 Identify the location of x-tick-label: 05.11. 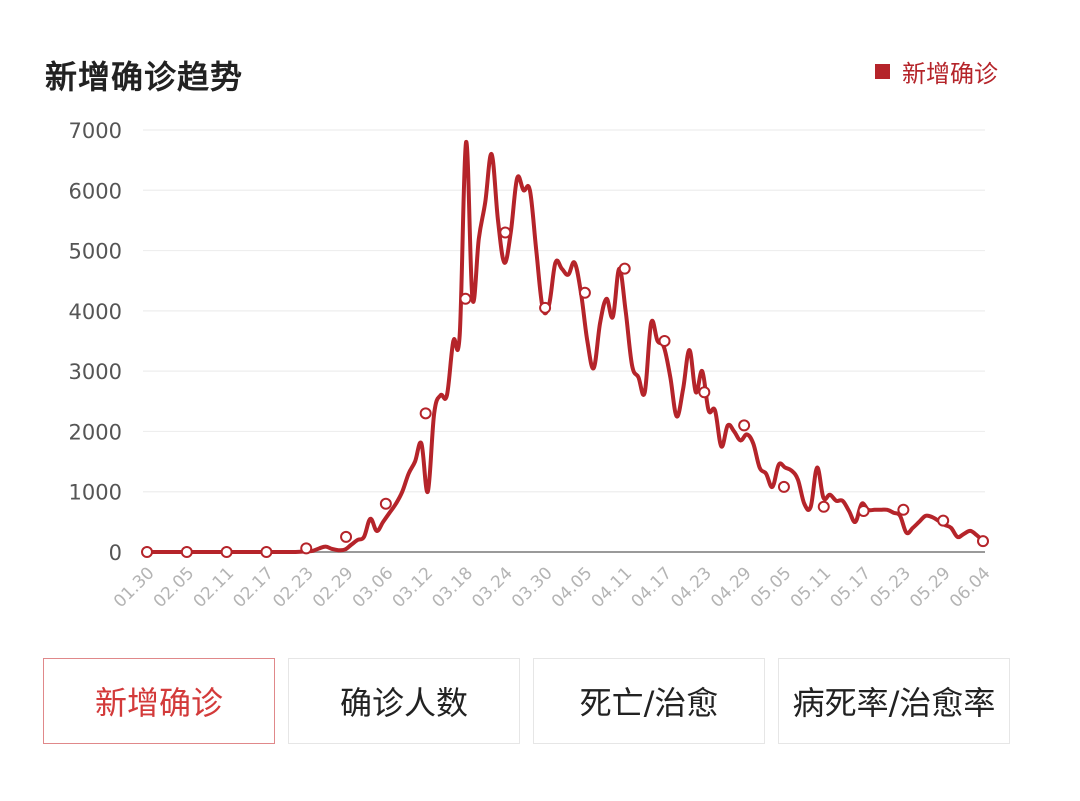
(811, 587).